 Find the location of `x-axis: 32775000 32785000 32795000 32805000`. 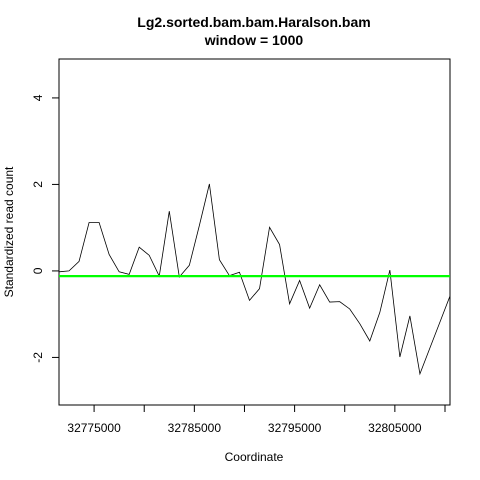

x-axis: 32775000 32785000 32795000 32805000 is located at coordinates (256, 420).